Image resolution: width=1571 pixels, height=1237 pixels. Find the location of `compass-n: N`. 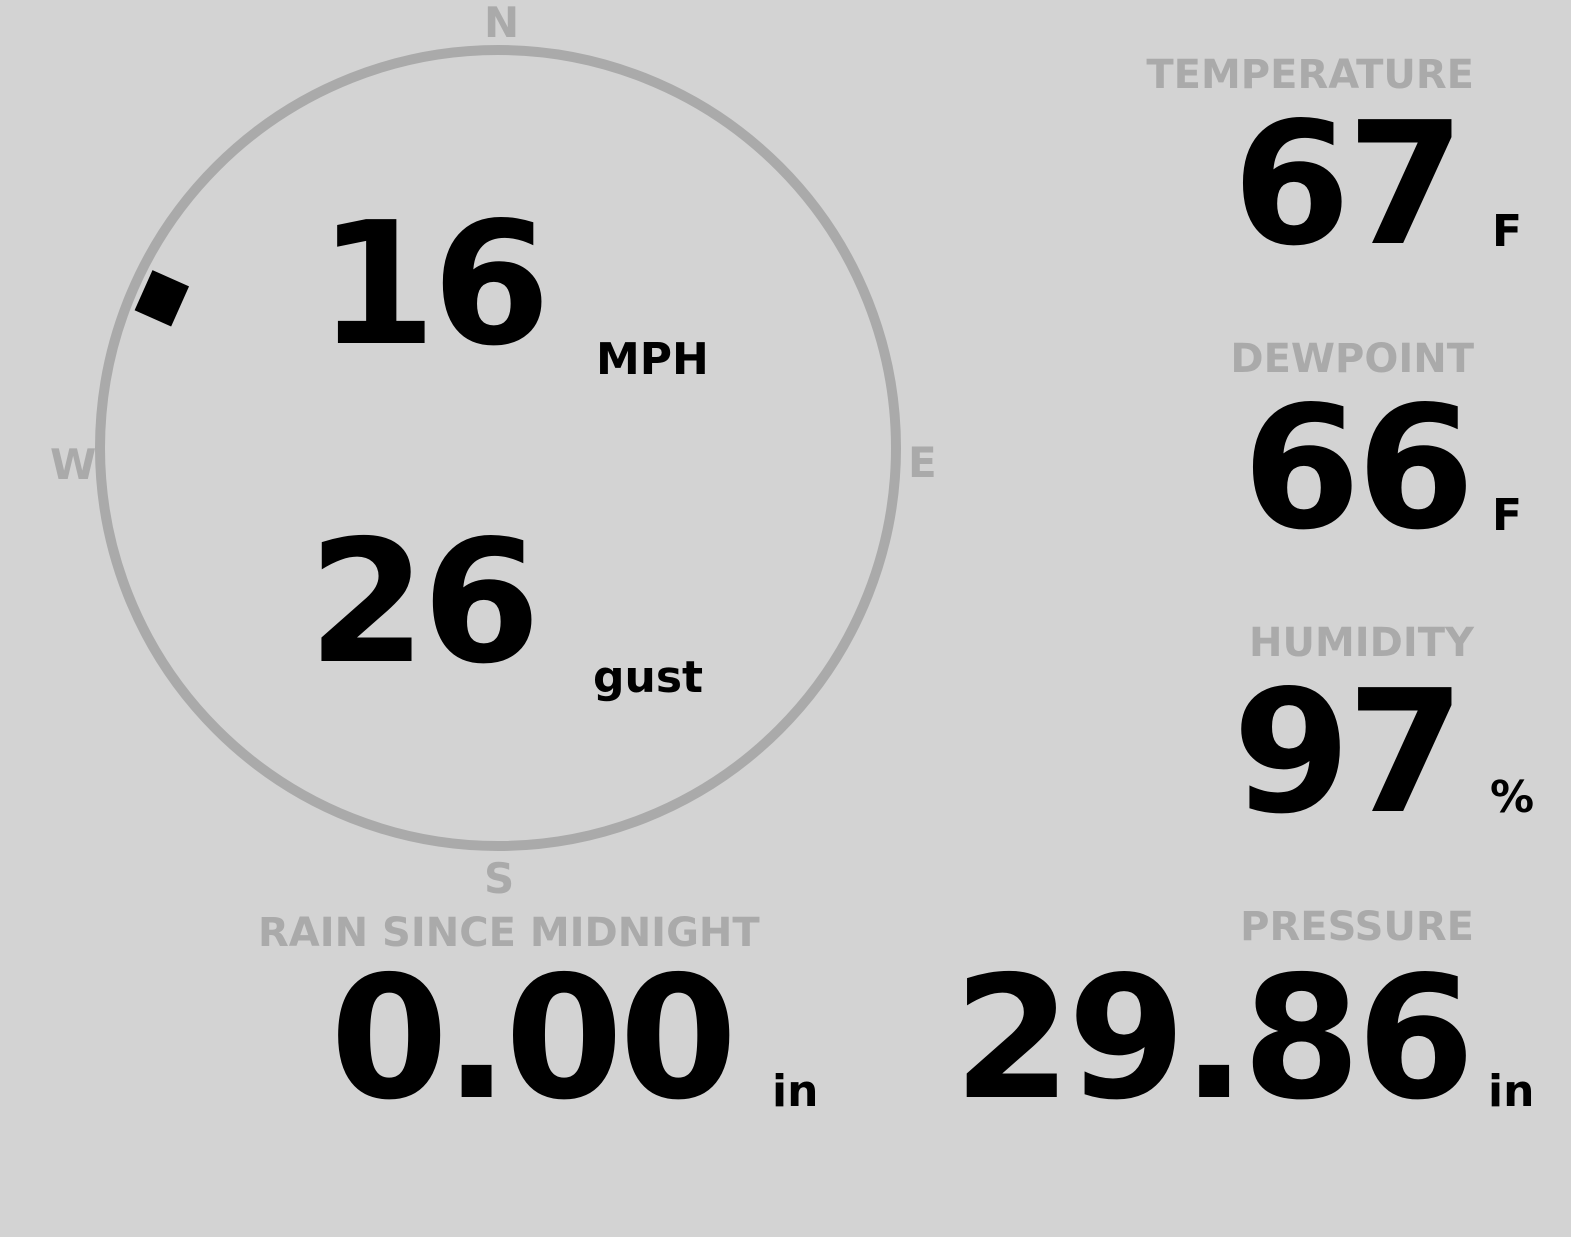

compass-n: N is located at coordinates (502, 23).